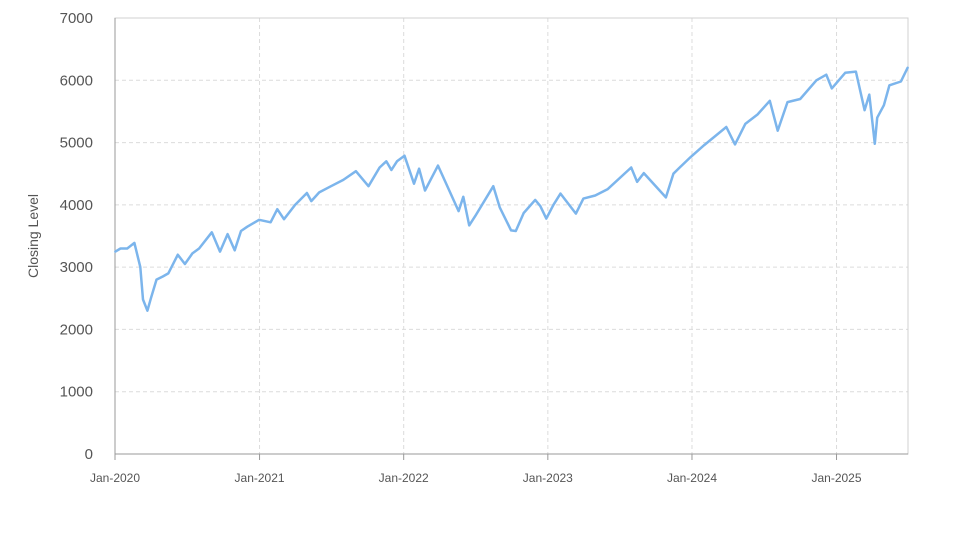 This screenshot has width=973, height=547. I want to click on y-axis-title: Closing Level, so click(33, 236).